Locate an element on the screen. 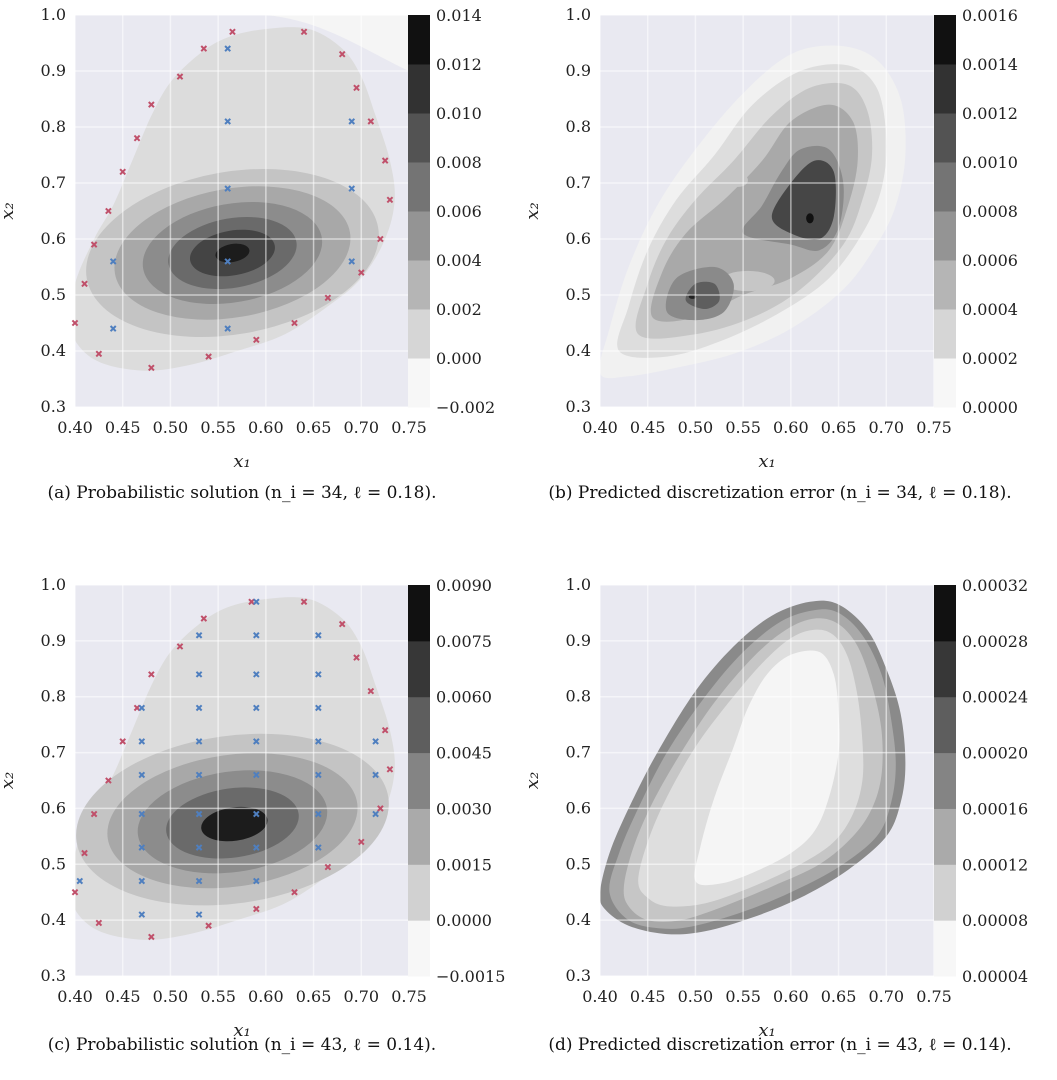 The image size is (1057, 1080). y-tick-label: 0.5 is located at coordinates (578, 294).